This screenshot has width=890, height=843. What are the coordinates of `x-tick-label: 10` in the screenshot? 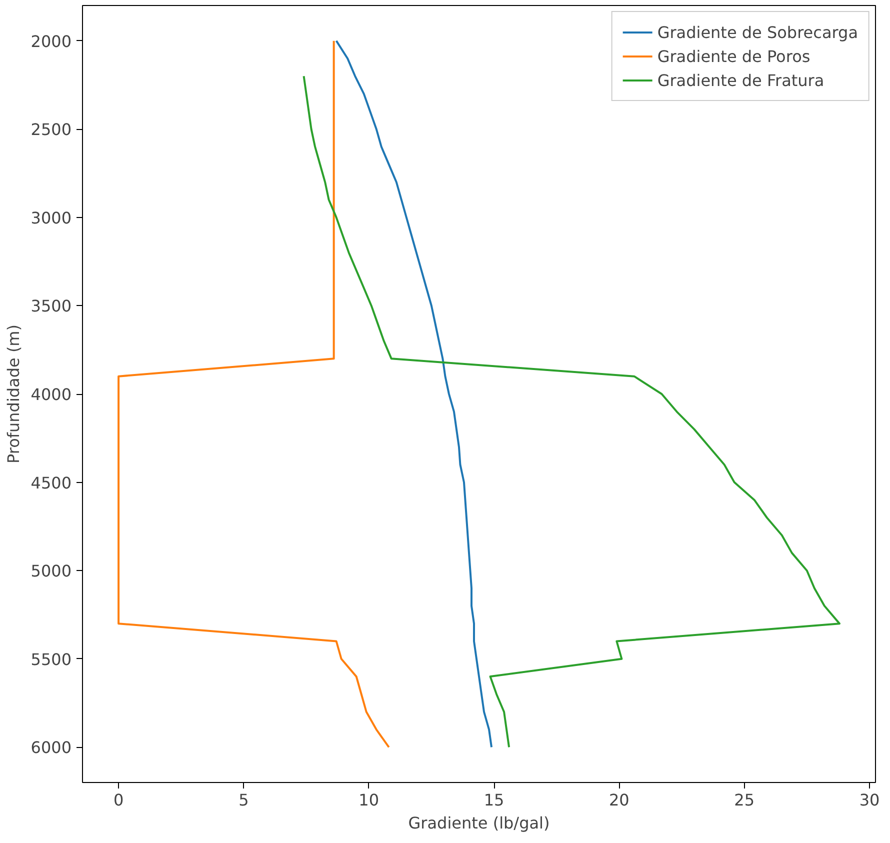 It's located at (369, 800).